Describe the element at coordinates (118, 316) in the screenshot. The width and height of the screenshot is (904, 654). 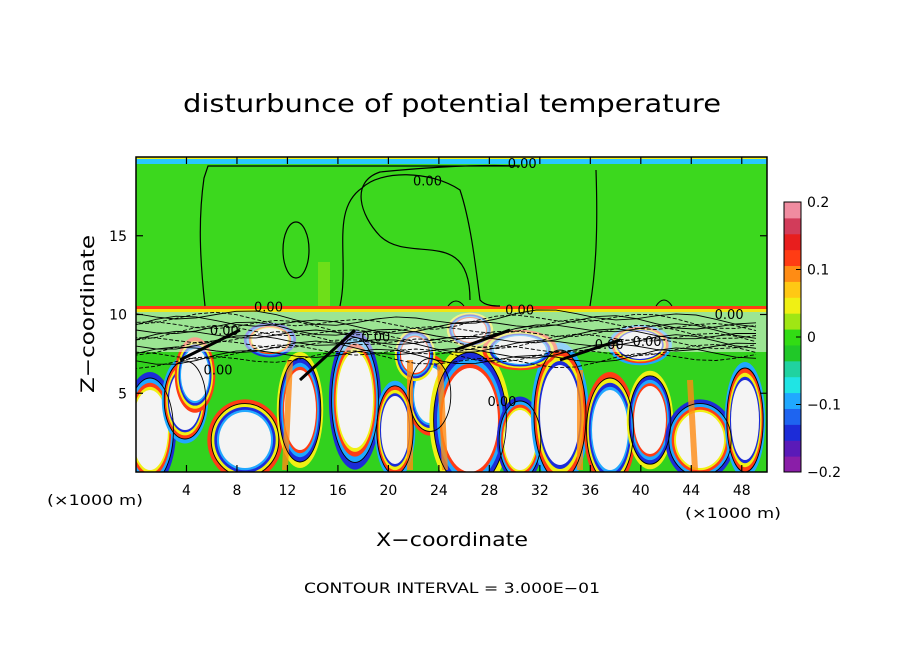
I see `y-tick-label: 10` at that location.